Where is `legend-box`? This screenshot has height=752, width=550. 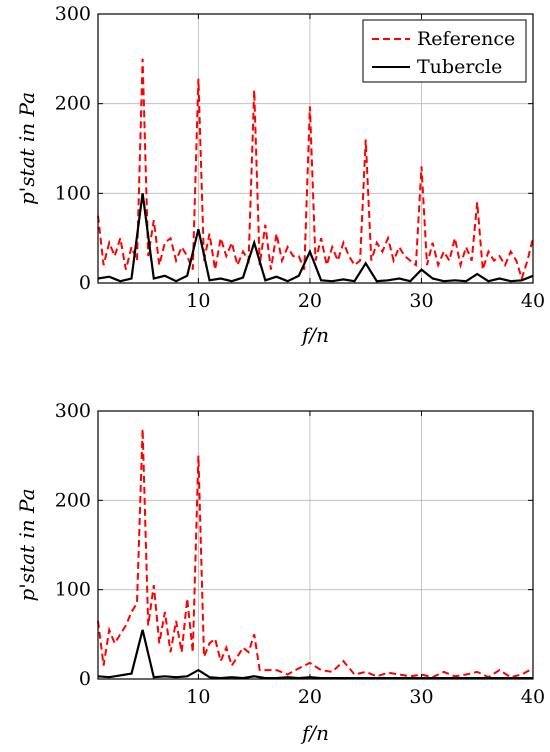
legend-box is located at coordinates (444, 51).